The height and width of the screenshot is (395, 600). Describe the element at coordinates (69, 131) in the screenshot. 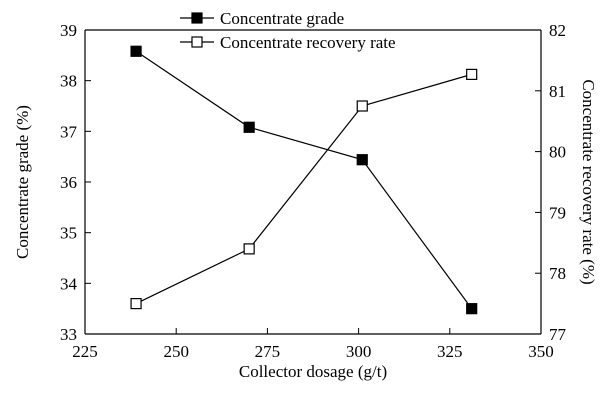

I see `y-left-tick-label: 37` at that location.